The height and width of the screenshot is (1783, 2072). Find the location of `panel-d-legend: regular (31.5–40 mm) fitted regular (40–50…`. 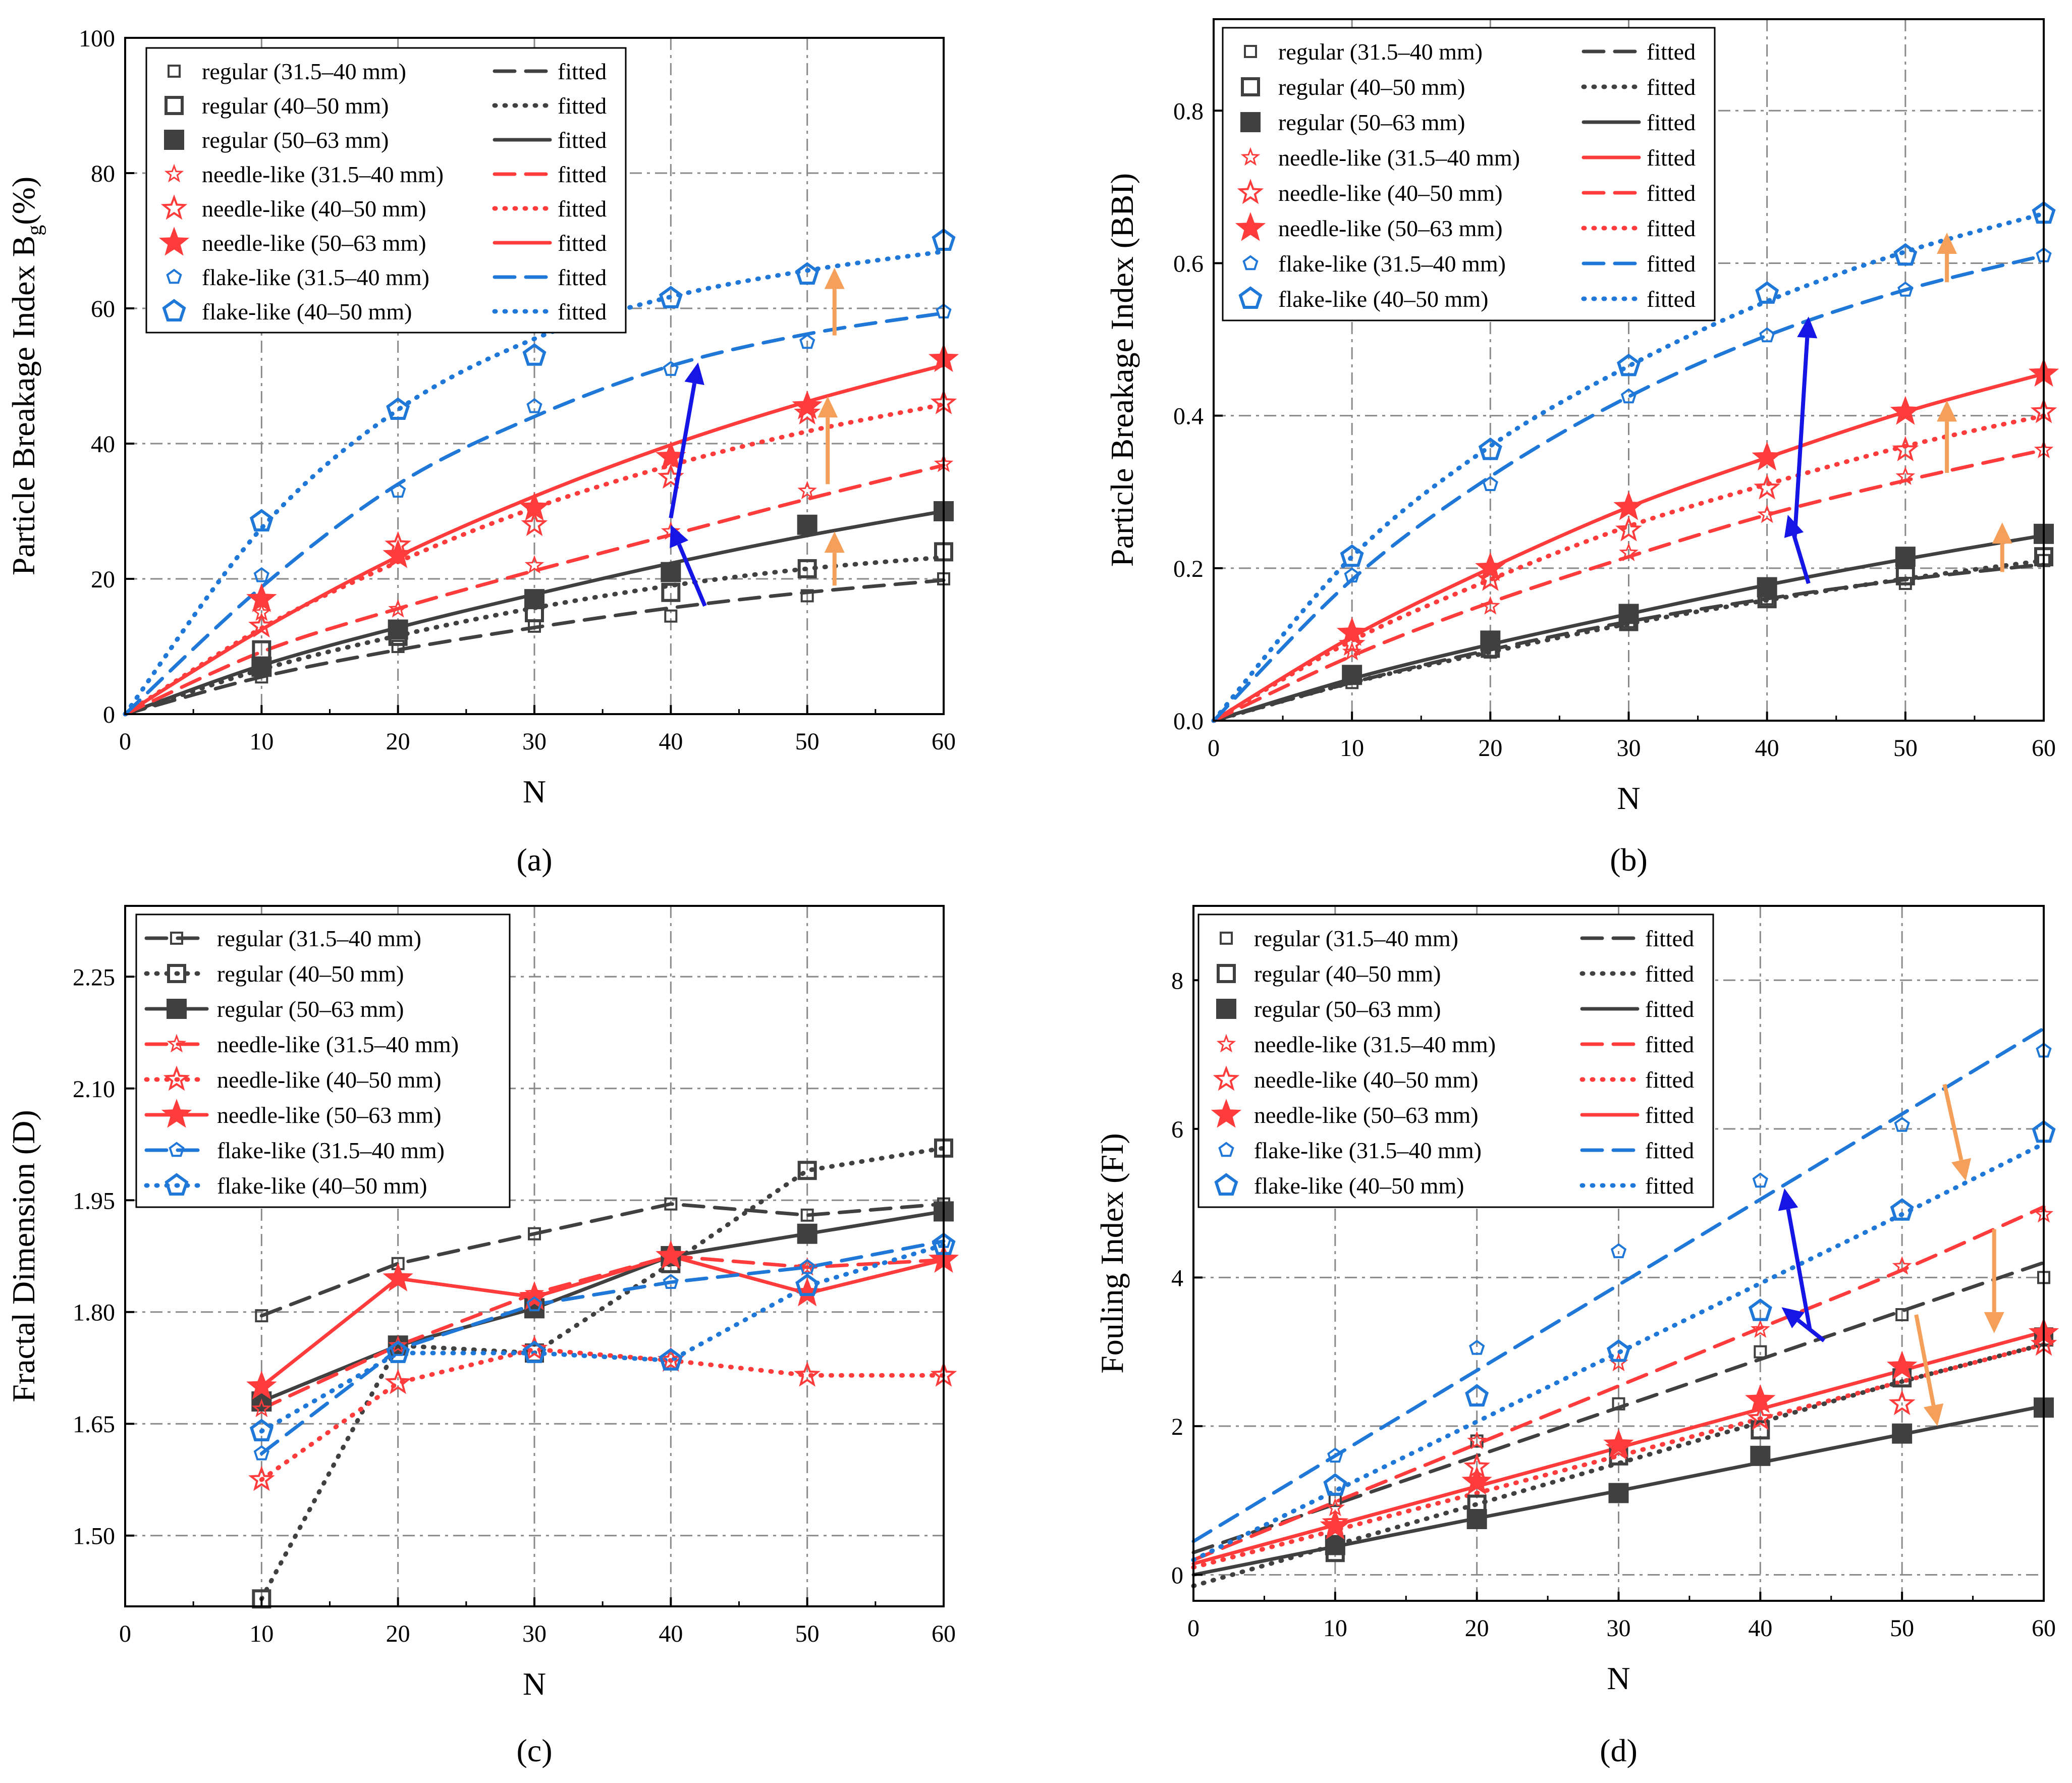

panel-d-legend: regular (31.5–40 mm) fitted regular (40–50… is located at coordinates (1456, 1060).